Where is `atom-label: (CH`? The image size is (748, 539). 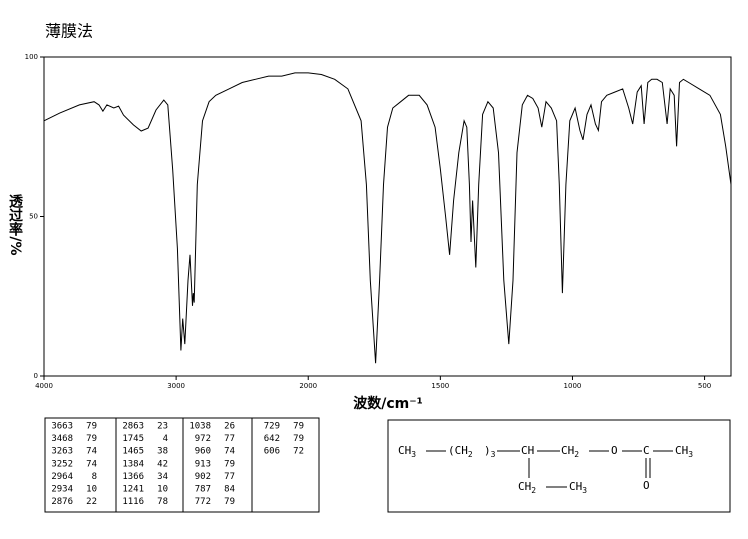 atom-label: (CH is located at coordinates (458, 450).